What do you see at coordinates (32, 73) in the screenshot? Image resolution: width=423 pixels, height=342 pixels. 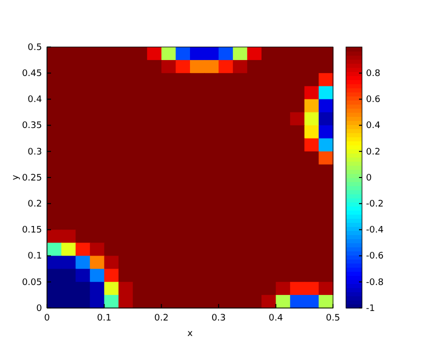 I see `y-tick-label: 0.45` at bounding box center [32, 73].